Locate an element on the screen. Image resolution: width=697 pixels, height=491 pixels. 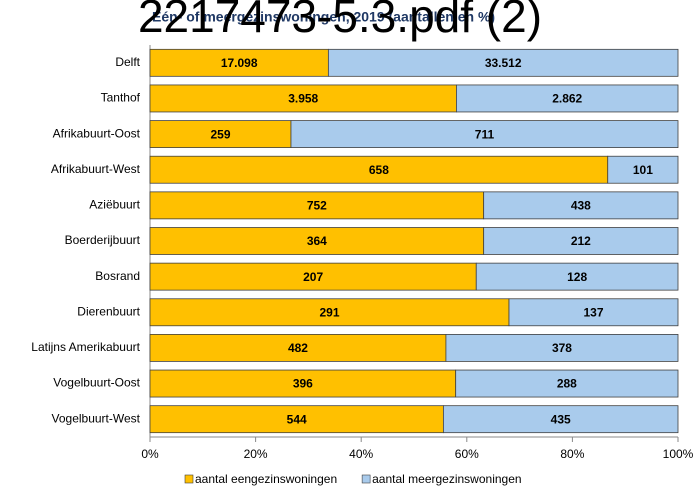
data-label: 137 is located at coordinates (593, 312).